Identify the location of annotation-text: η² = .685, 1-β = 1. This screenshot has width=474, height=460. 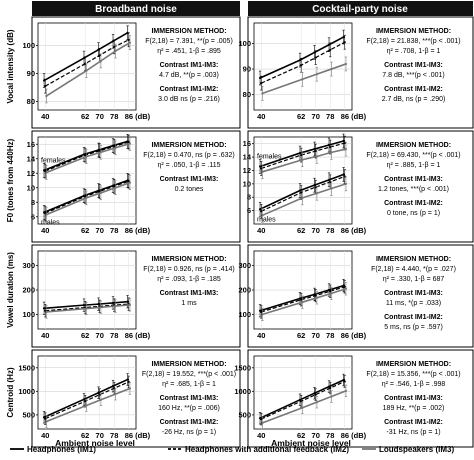
(189, 384).